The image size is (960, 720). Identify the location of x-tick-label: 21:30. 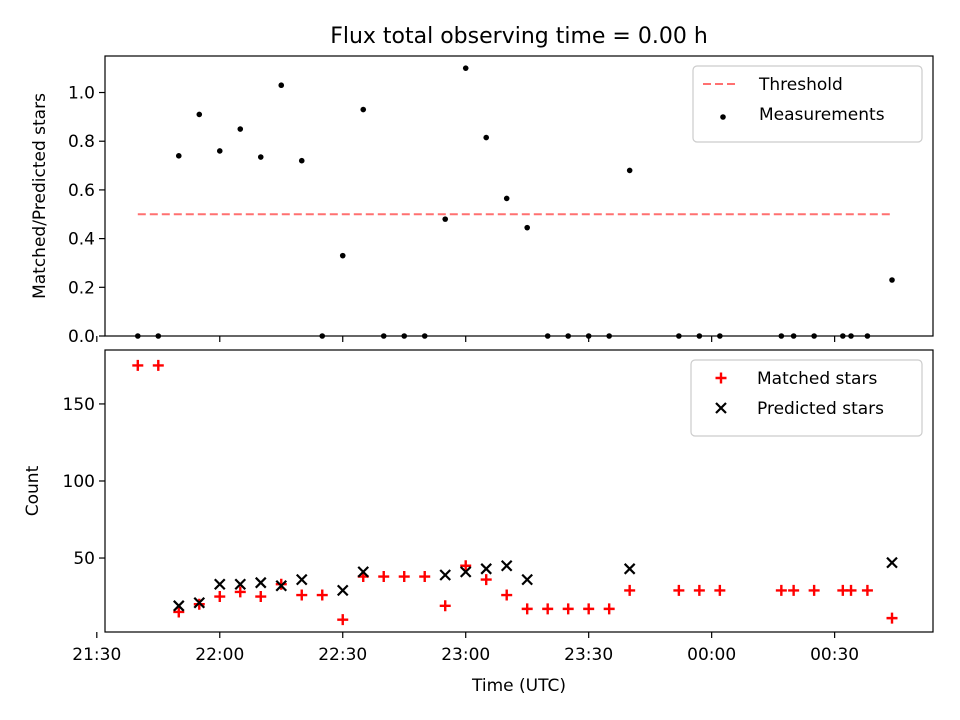
(96, 655).